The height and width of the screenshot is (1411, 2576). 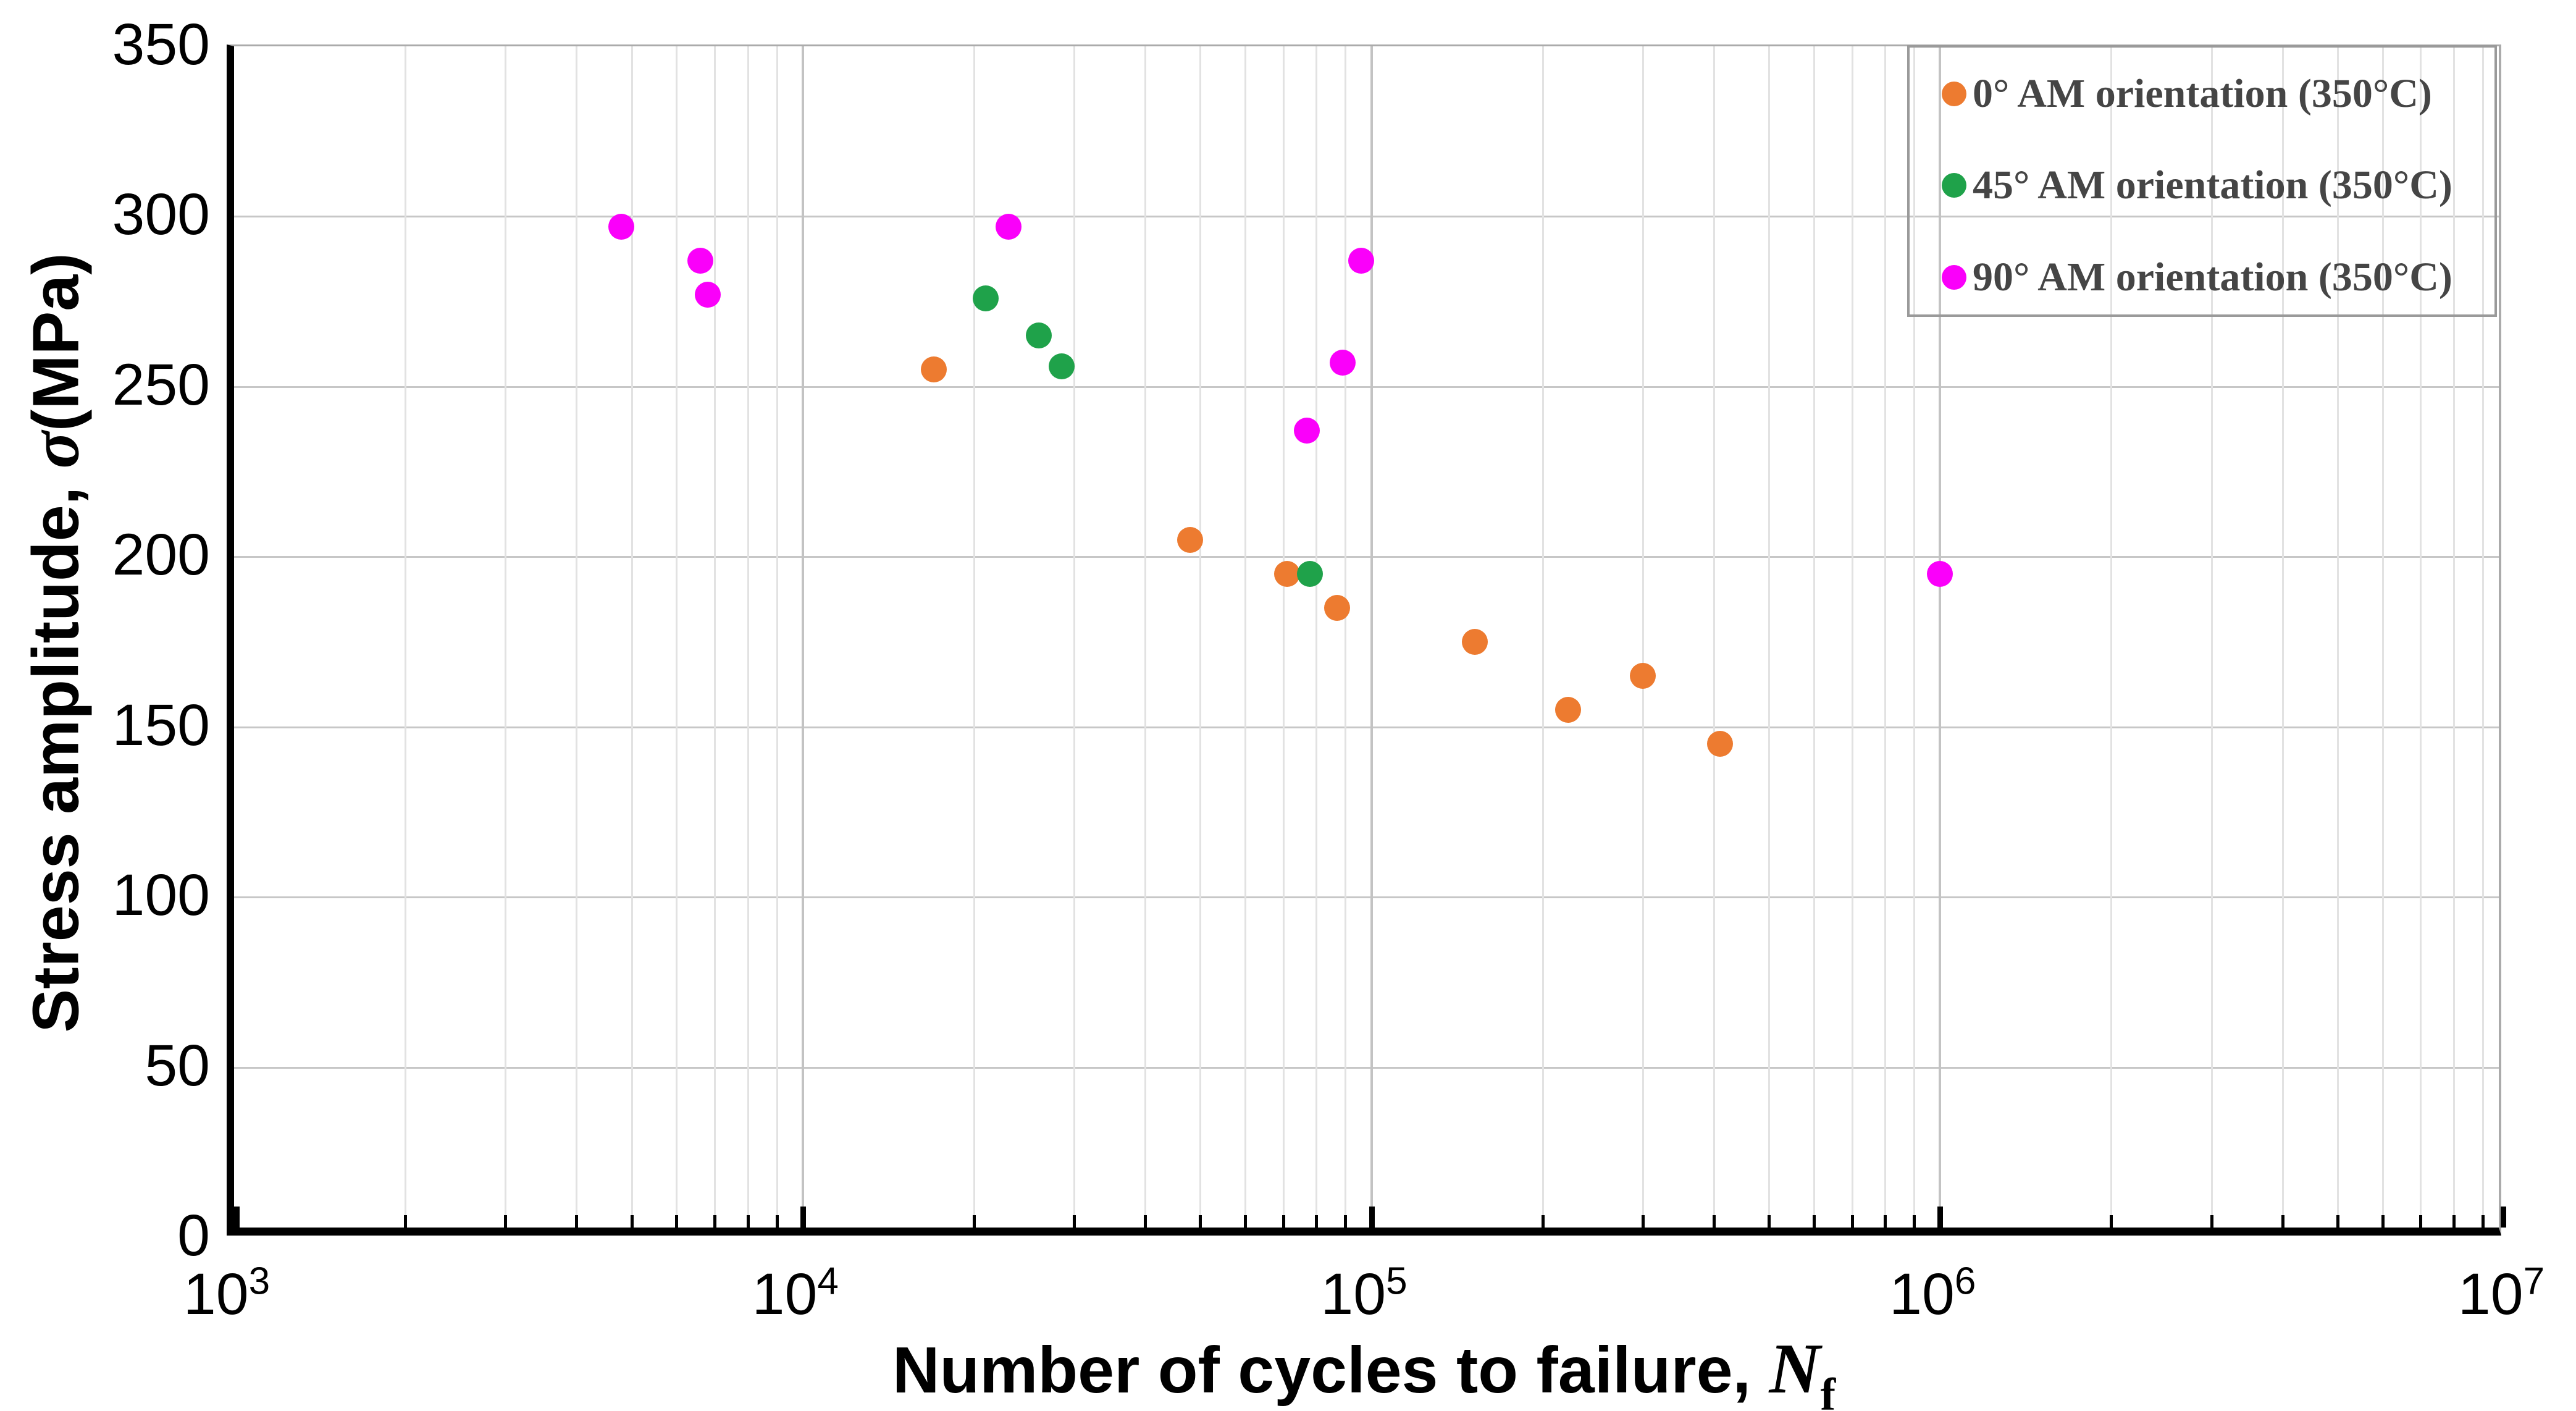 What do you see at coordinates (1852, 637) in the screenshot?
I see `gridline-x-7e5` at bounding box center [1852, 637].